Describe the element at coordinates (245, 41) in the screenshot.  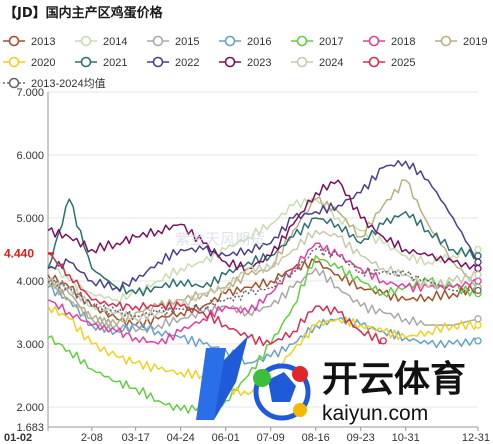
I see `legend-item-2016: 2016` at that location.